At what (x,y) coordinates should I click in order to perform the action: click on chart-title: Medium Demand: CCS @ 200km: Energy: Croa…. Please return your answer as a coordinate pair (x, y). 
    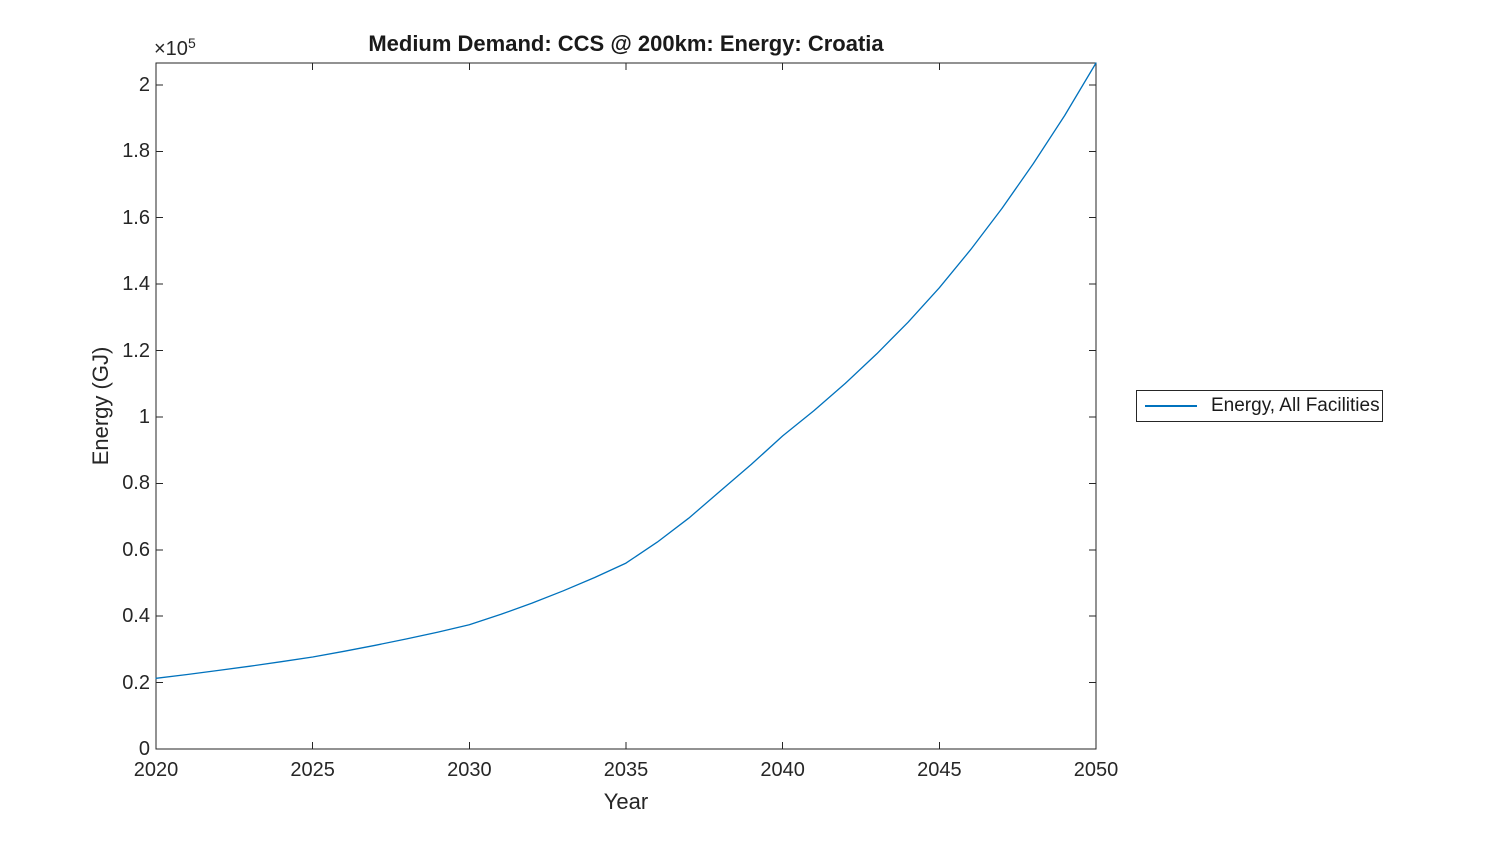
    Looking at the image, I should click on (626, 43).